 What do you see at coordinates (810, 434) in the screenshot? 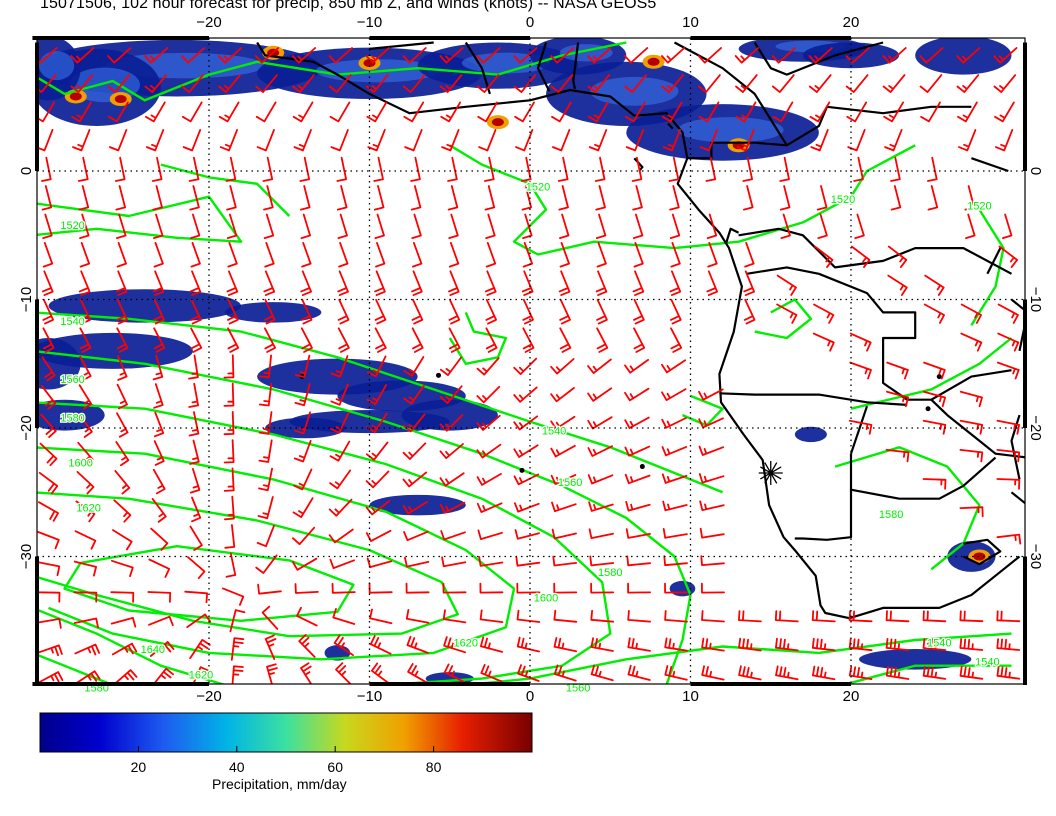
I see `precip-blob` at bounding box center [810, 434].